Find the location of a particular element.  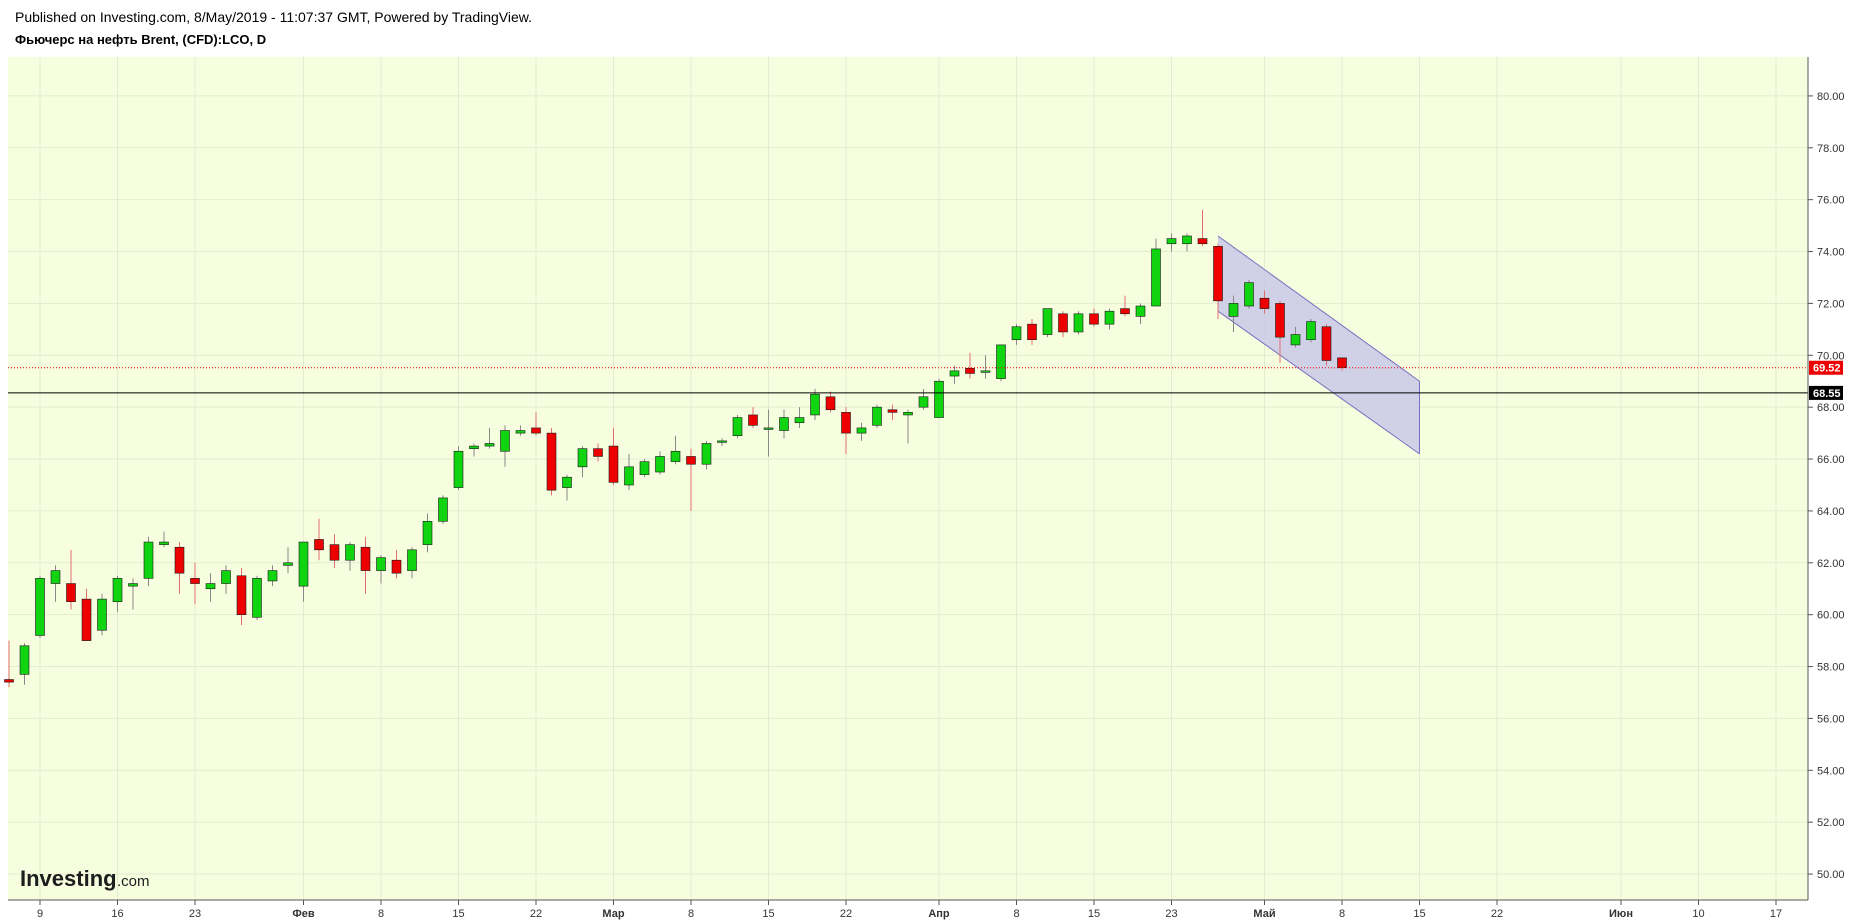

price-tick-label: 54.00 is located at coordinates (1831, 771).